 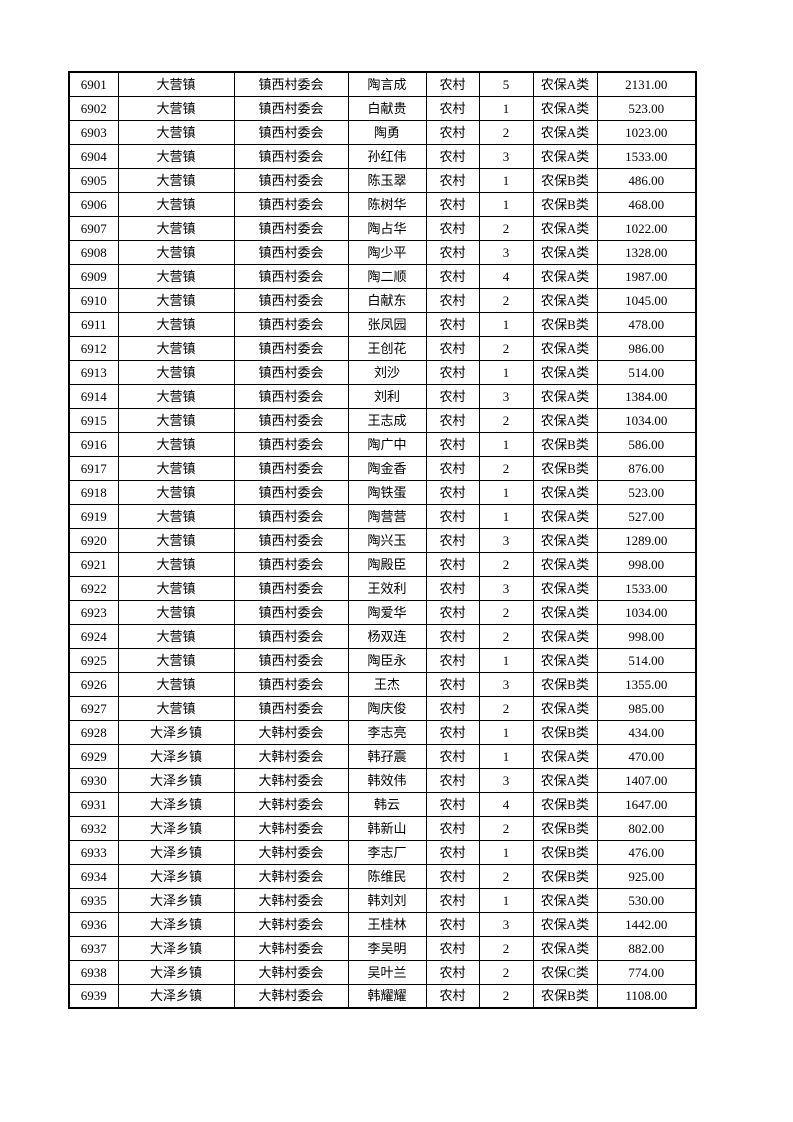 I want to click on cell-amount: 1407.00, so click(x=646, y=780).